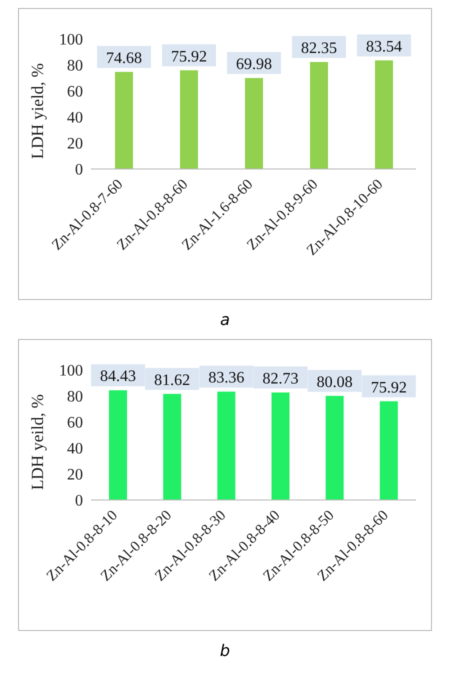 Image resolution: width=450 pixels, height=676 pixels. What do you see at coordinates (124, 58) in the screenshot?
I see `data-label: 74.68` at bounding box center [124, 58].